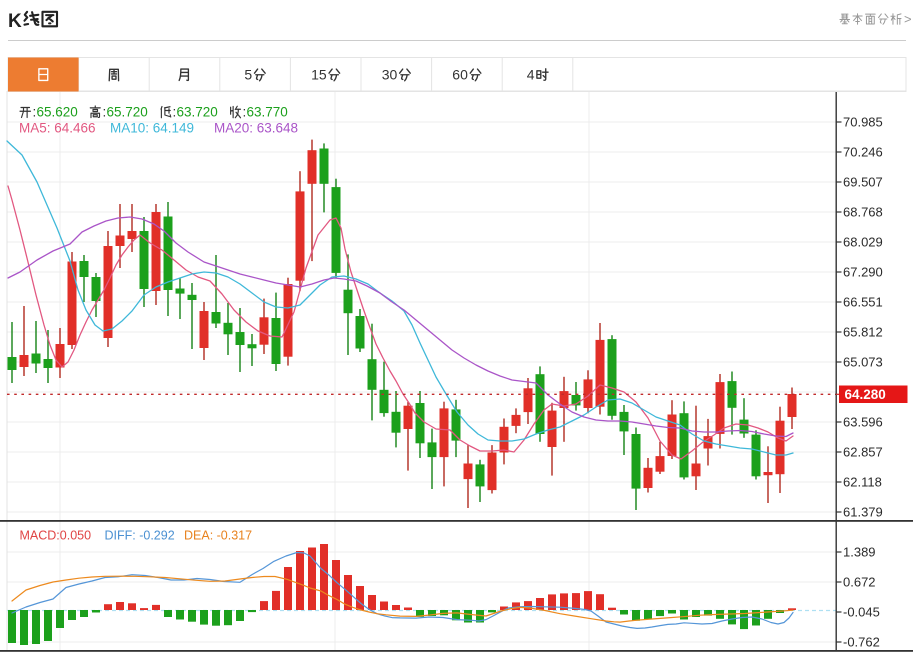  Describe the element at coordinates (863, 512) in the screenshot. I see `svg-text: 61.379` at that location.